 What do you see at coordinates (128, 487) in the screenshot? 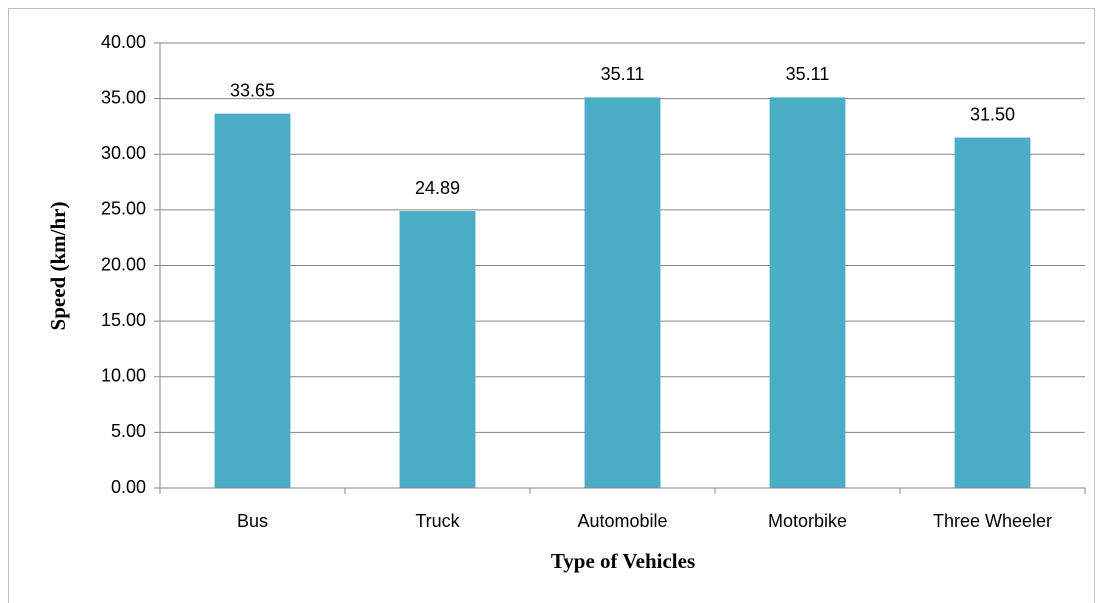
I see `y-tick-label: 0.00` at bounding box center [128, 487].